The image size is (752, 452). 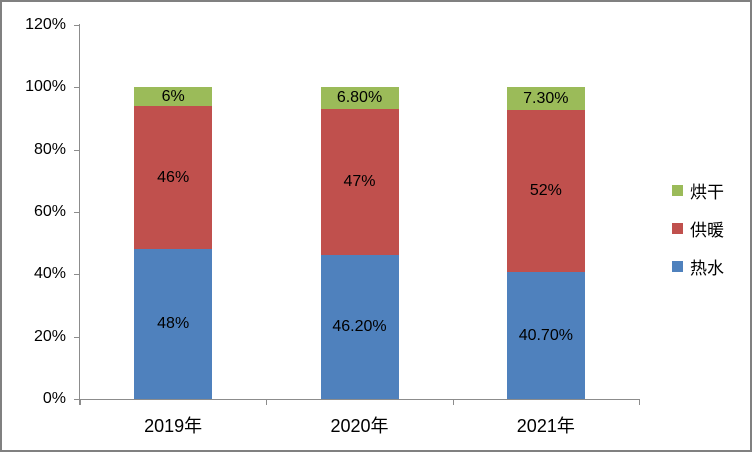 I want to click on bar-segment-label: 47%, so click(x=359, y=181).